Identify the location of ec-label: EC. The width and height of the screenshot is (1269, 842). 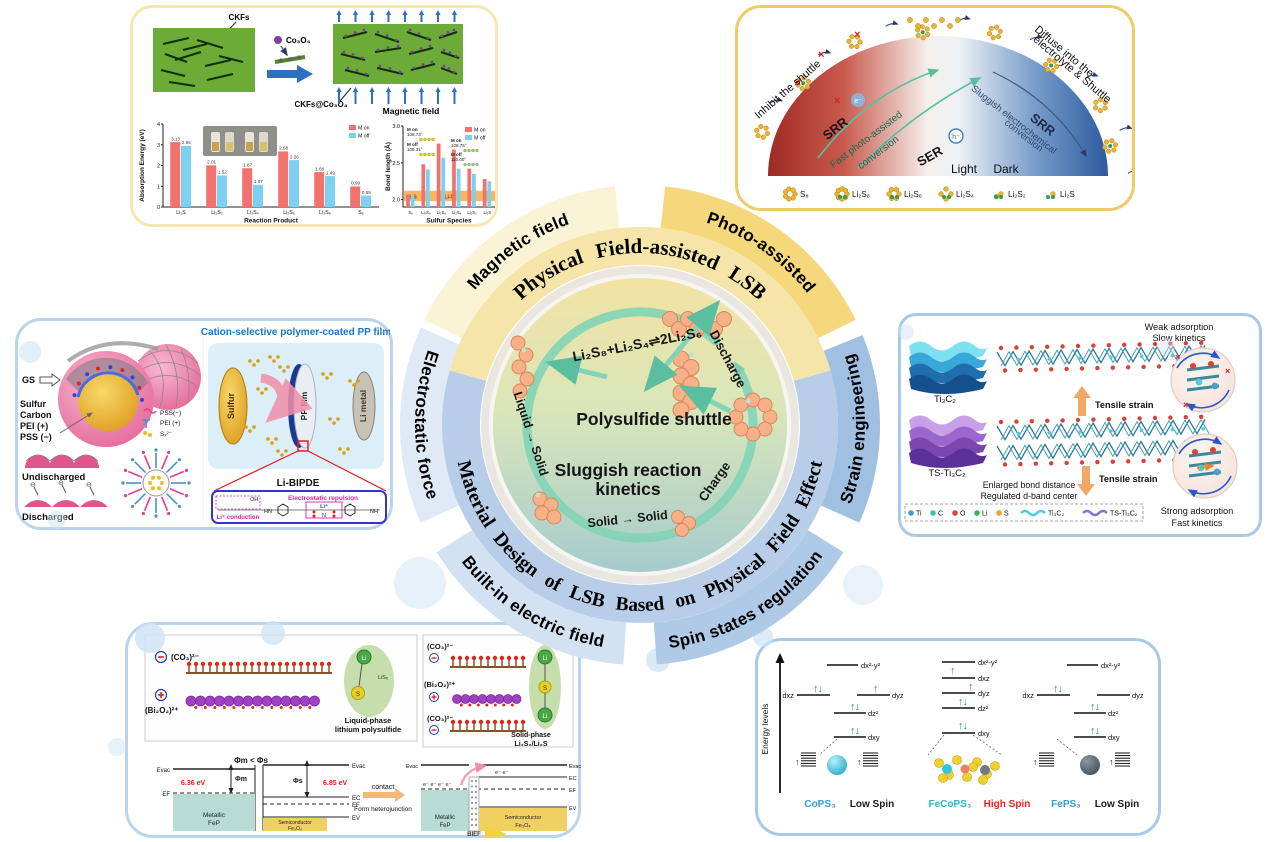
(356, 799).